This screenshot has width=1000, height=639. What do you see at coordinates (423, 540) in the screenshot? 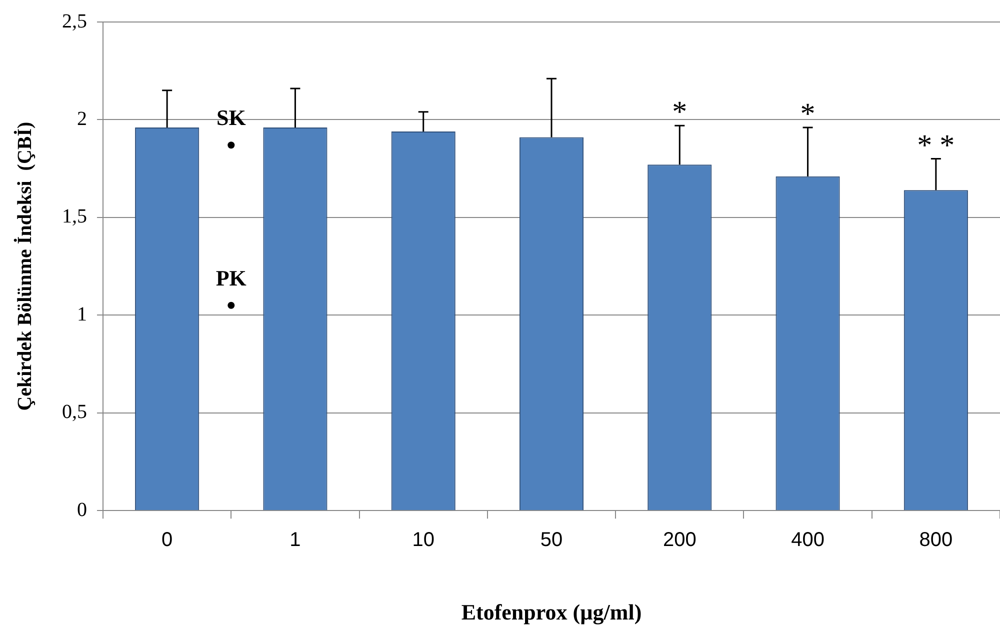
I see `x-tick-label: 10` at bounding box center [423, 540].